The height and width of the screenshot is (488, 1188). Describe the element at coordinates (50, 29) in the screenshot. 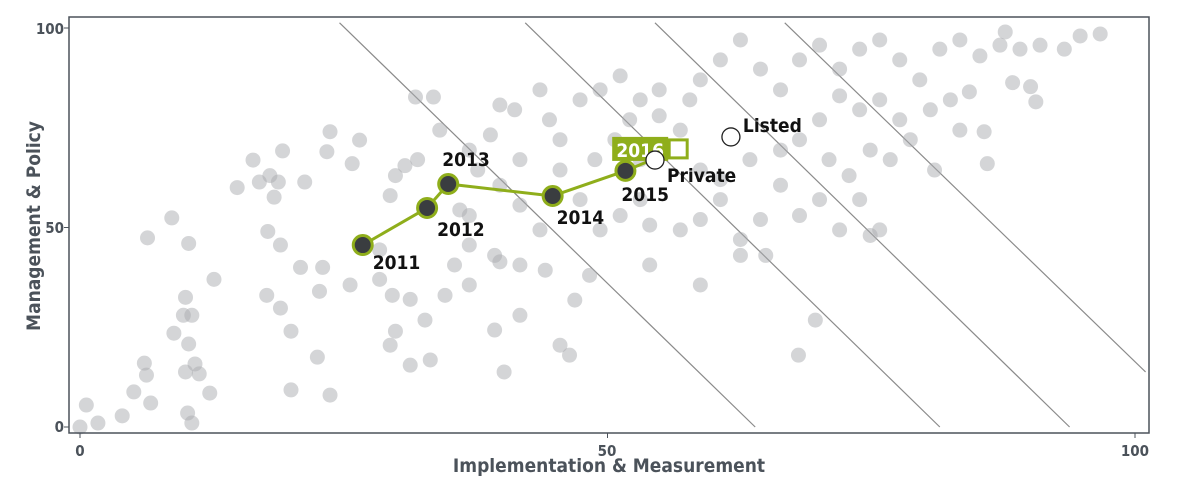

I see `y-tick-100: 100` at that location.